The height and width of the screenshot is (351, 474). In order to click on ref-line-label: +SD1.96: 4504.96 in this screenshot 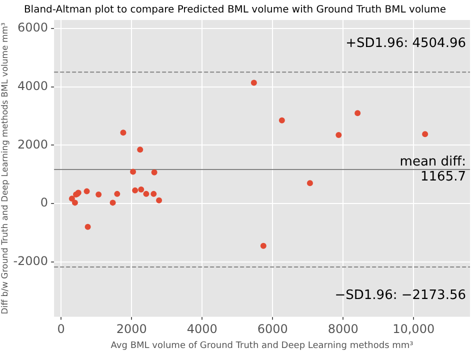, I will do `click(406, 43)`.